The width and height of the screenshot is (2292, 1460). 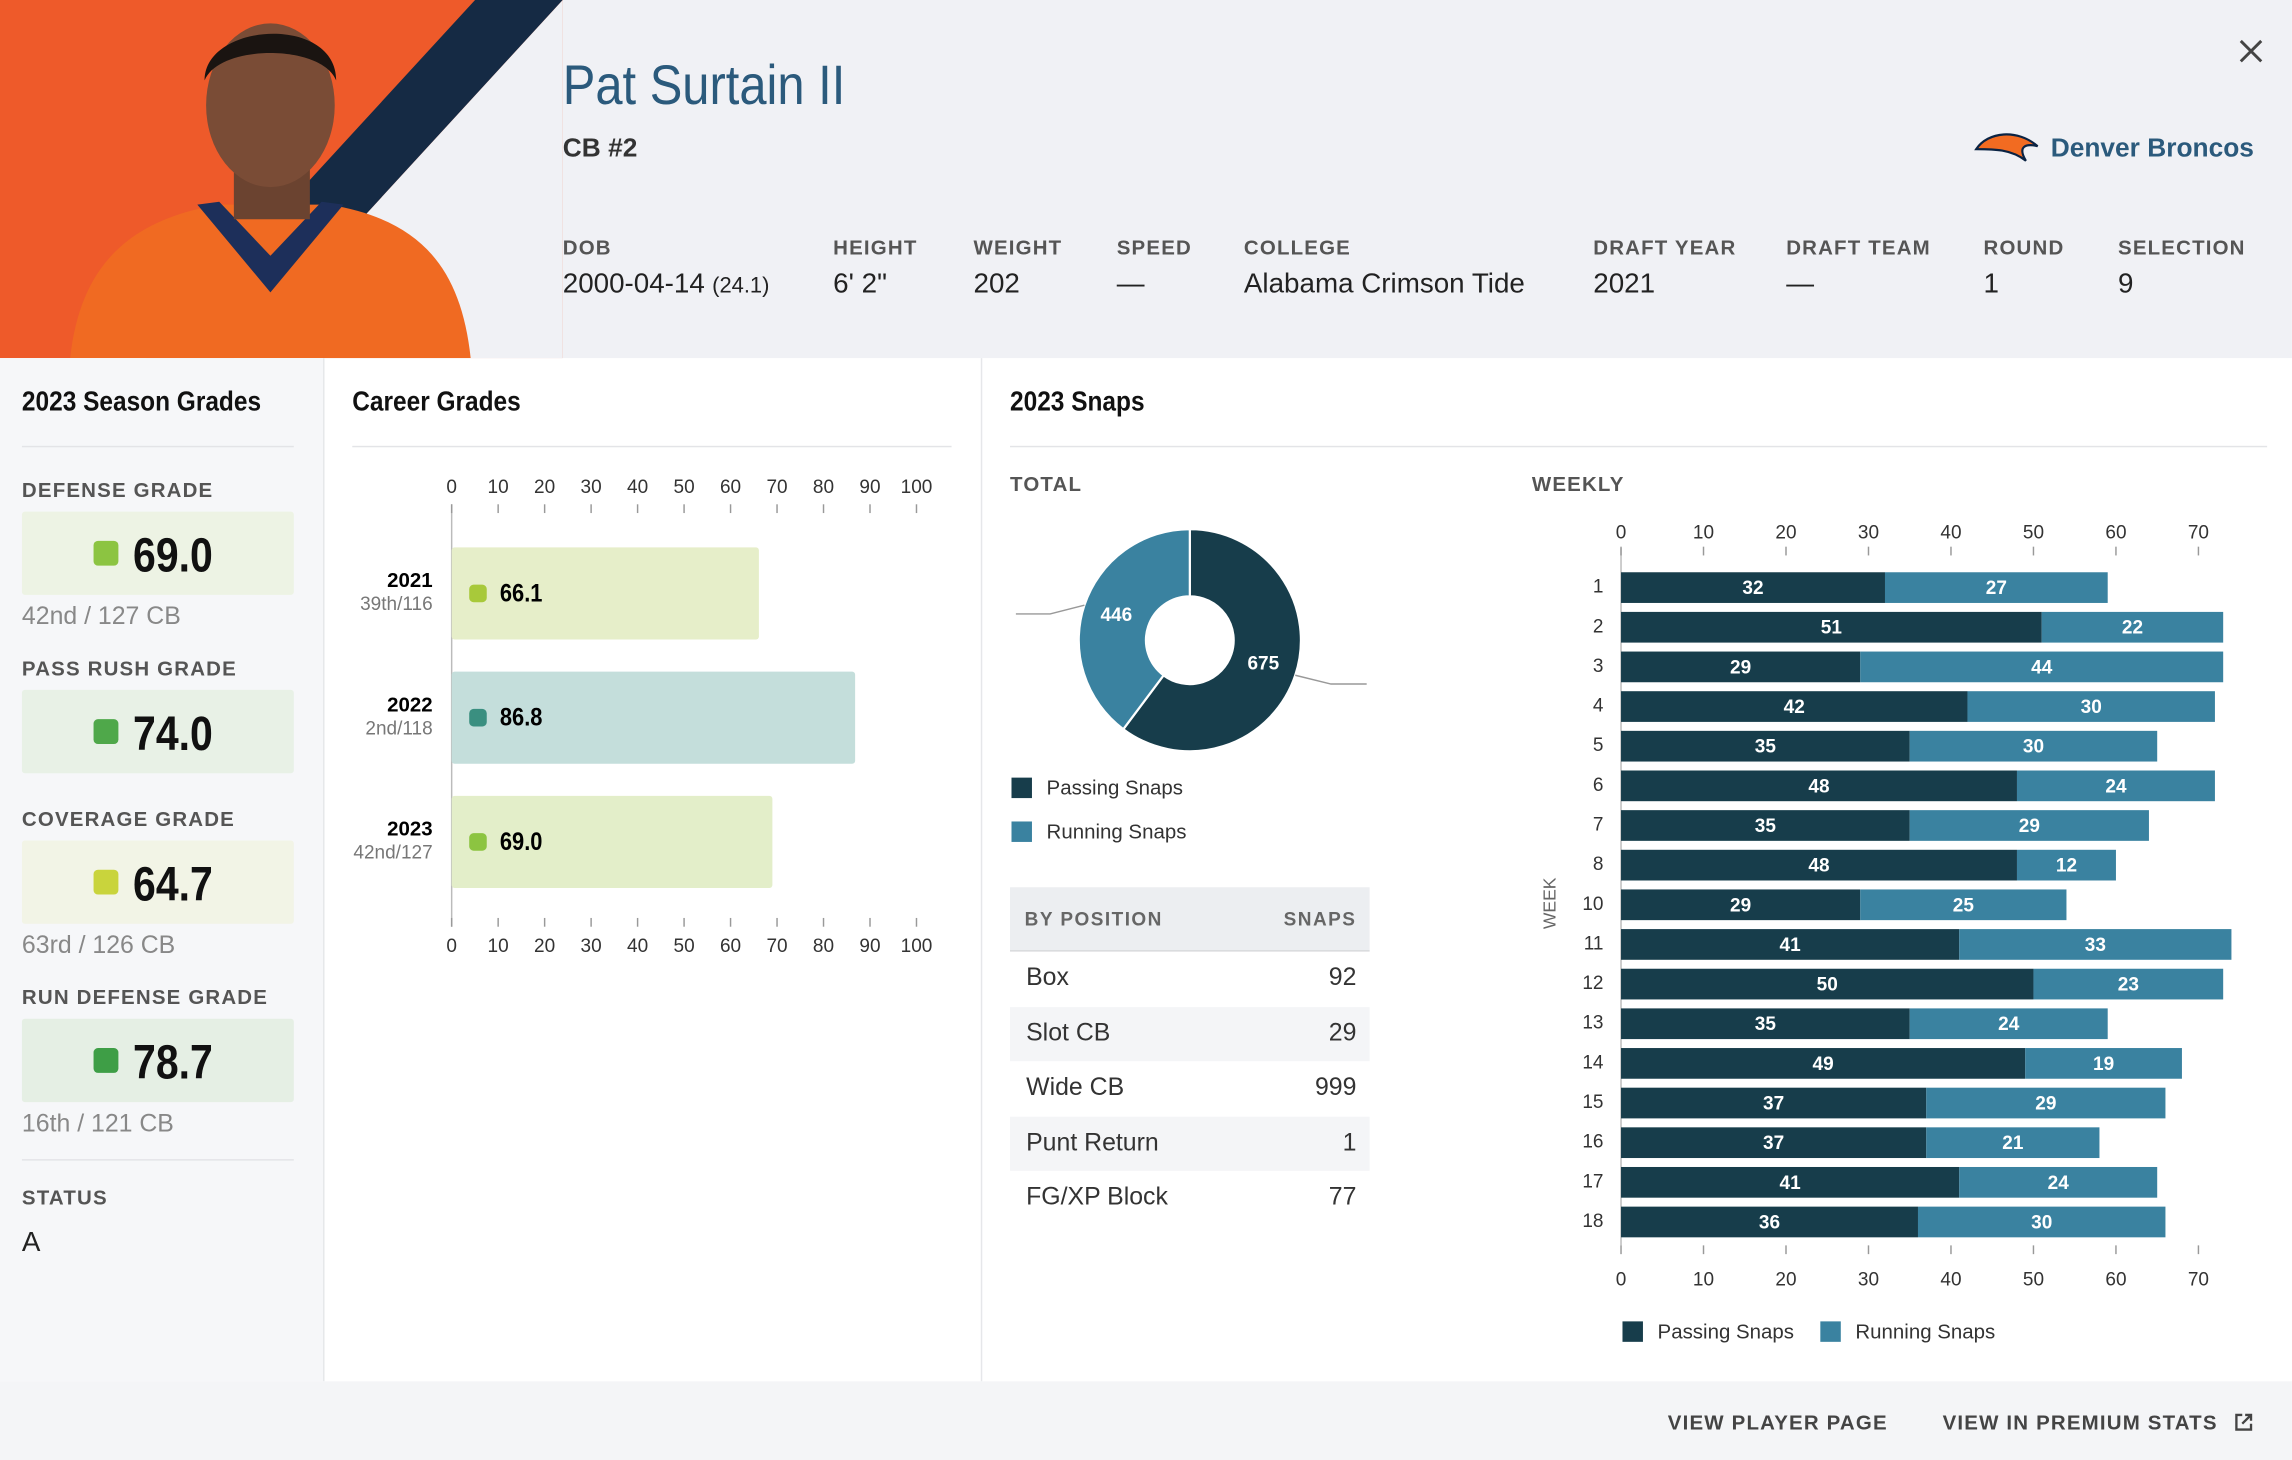 What do you see at coordinates (173, 733) in the screenshot?
I see `grade-value: 74.0` at bounding box center [173, 733].